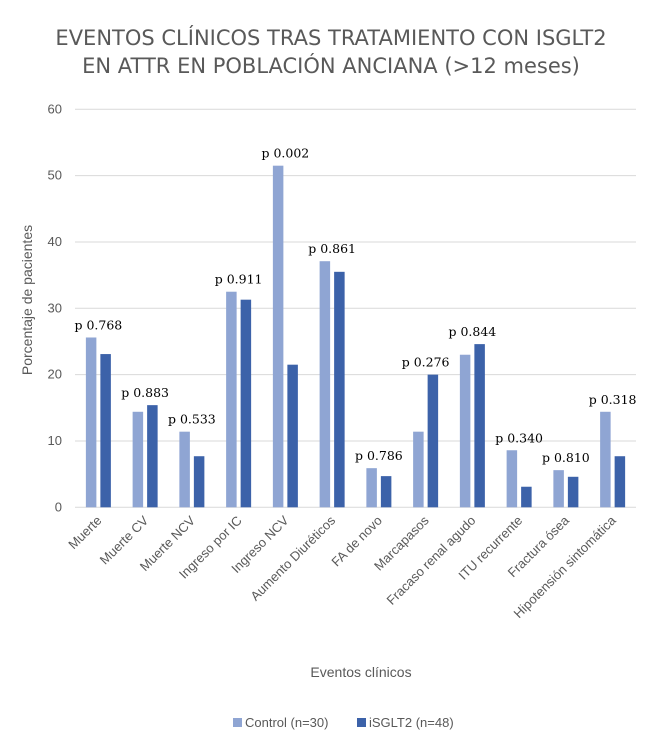 The image size is (663, 749). Describe the element at coordinates (145, 392) in the screenshot. I see `p-value-label: p 0.883` at that location.